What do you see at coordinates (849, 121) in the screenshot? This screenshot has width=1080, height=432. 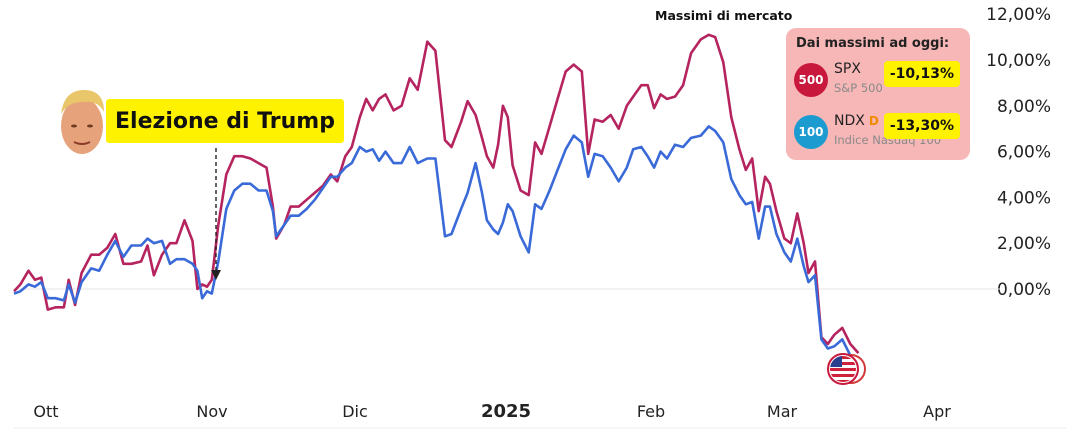 I see `ndx-ticker-text: NDX` at bounding box center [849, 121].